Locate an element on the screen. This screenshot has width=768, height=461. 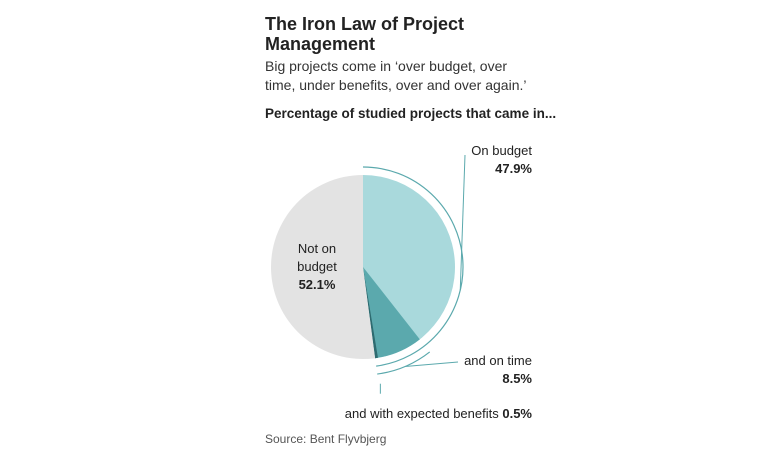
label: and with expected benefits 0.5% is located at coordinates (438, 414).